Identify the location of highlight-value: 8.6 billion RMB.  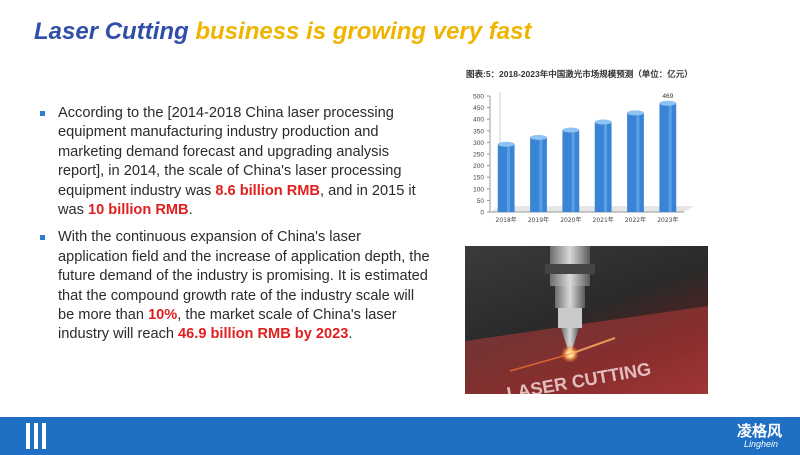
(267, 190).